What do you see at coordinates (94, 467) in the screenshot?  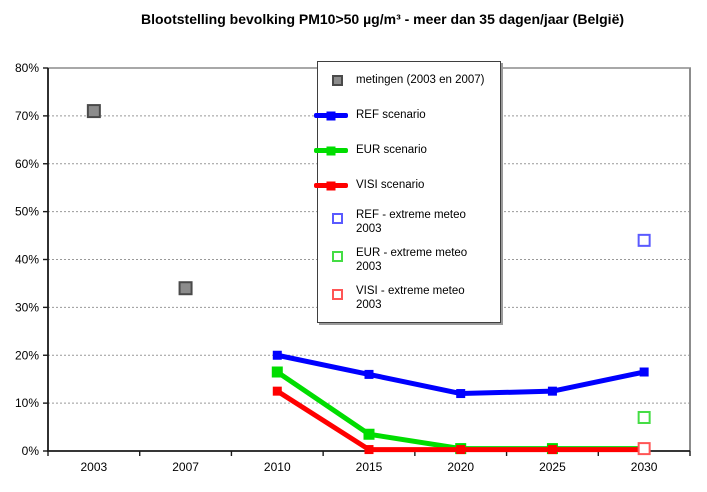 I see `x-tick-label: 2003` at bounding box center [94, 467].